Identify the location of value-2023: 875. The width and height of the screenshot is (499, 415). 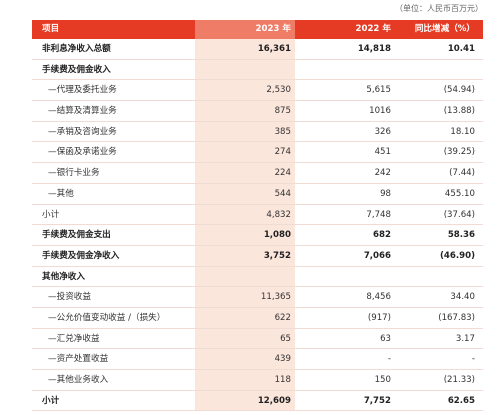
(245, 111).